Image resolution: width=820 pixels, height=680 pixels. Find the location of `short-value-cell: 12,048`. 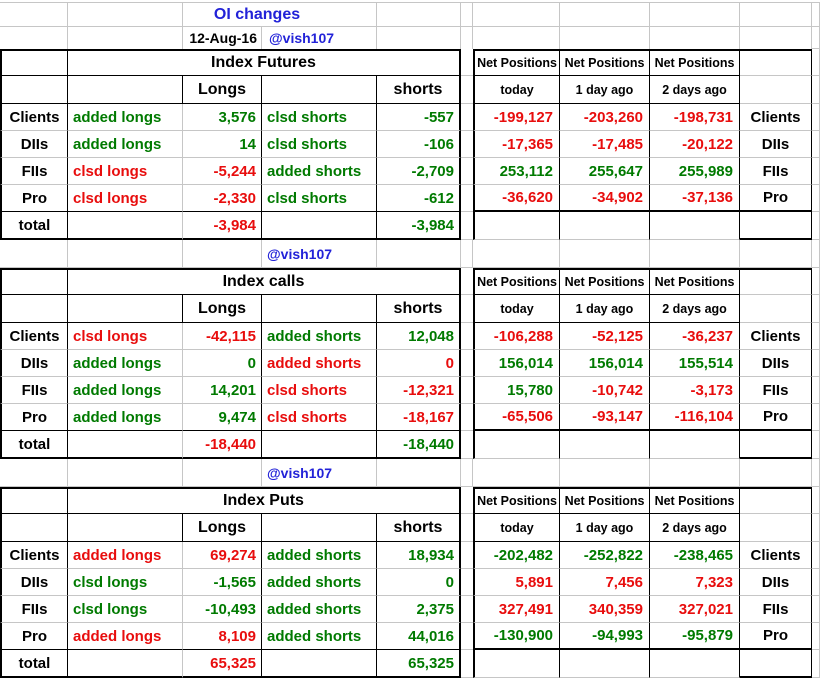

short-value-cell: 12,048 is located at coordinates (419, 336).